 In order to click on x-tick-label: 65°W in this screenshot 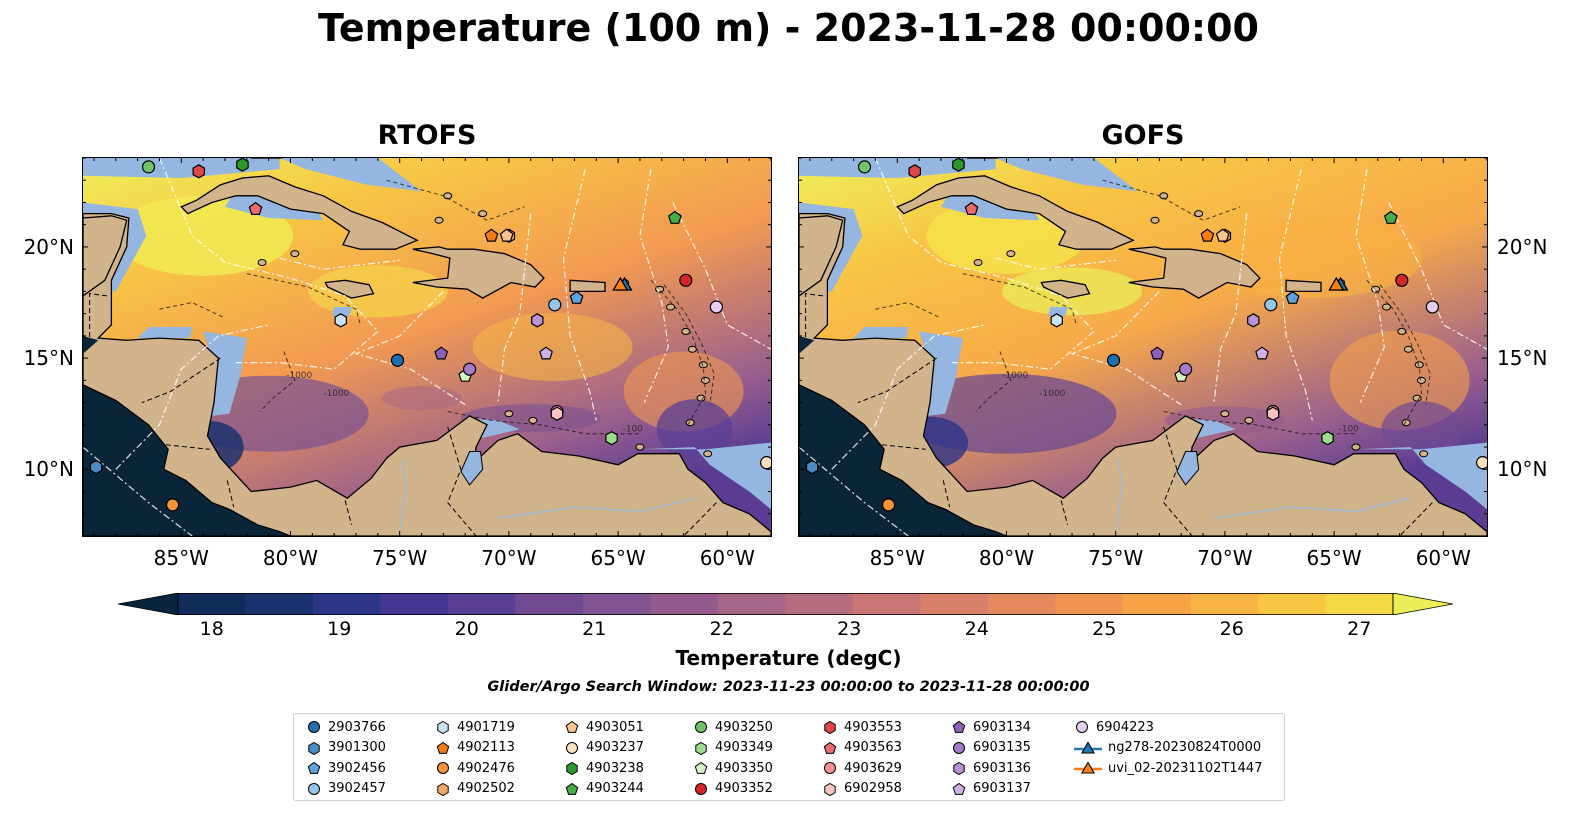, I will do `click(1334, 558)`.